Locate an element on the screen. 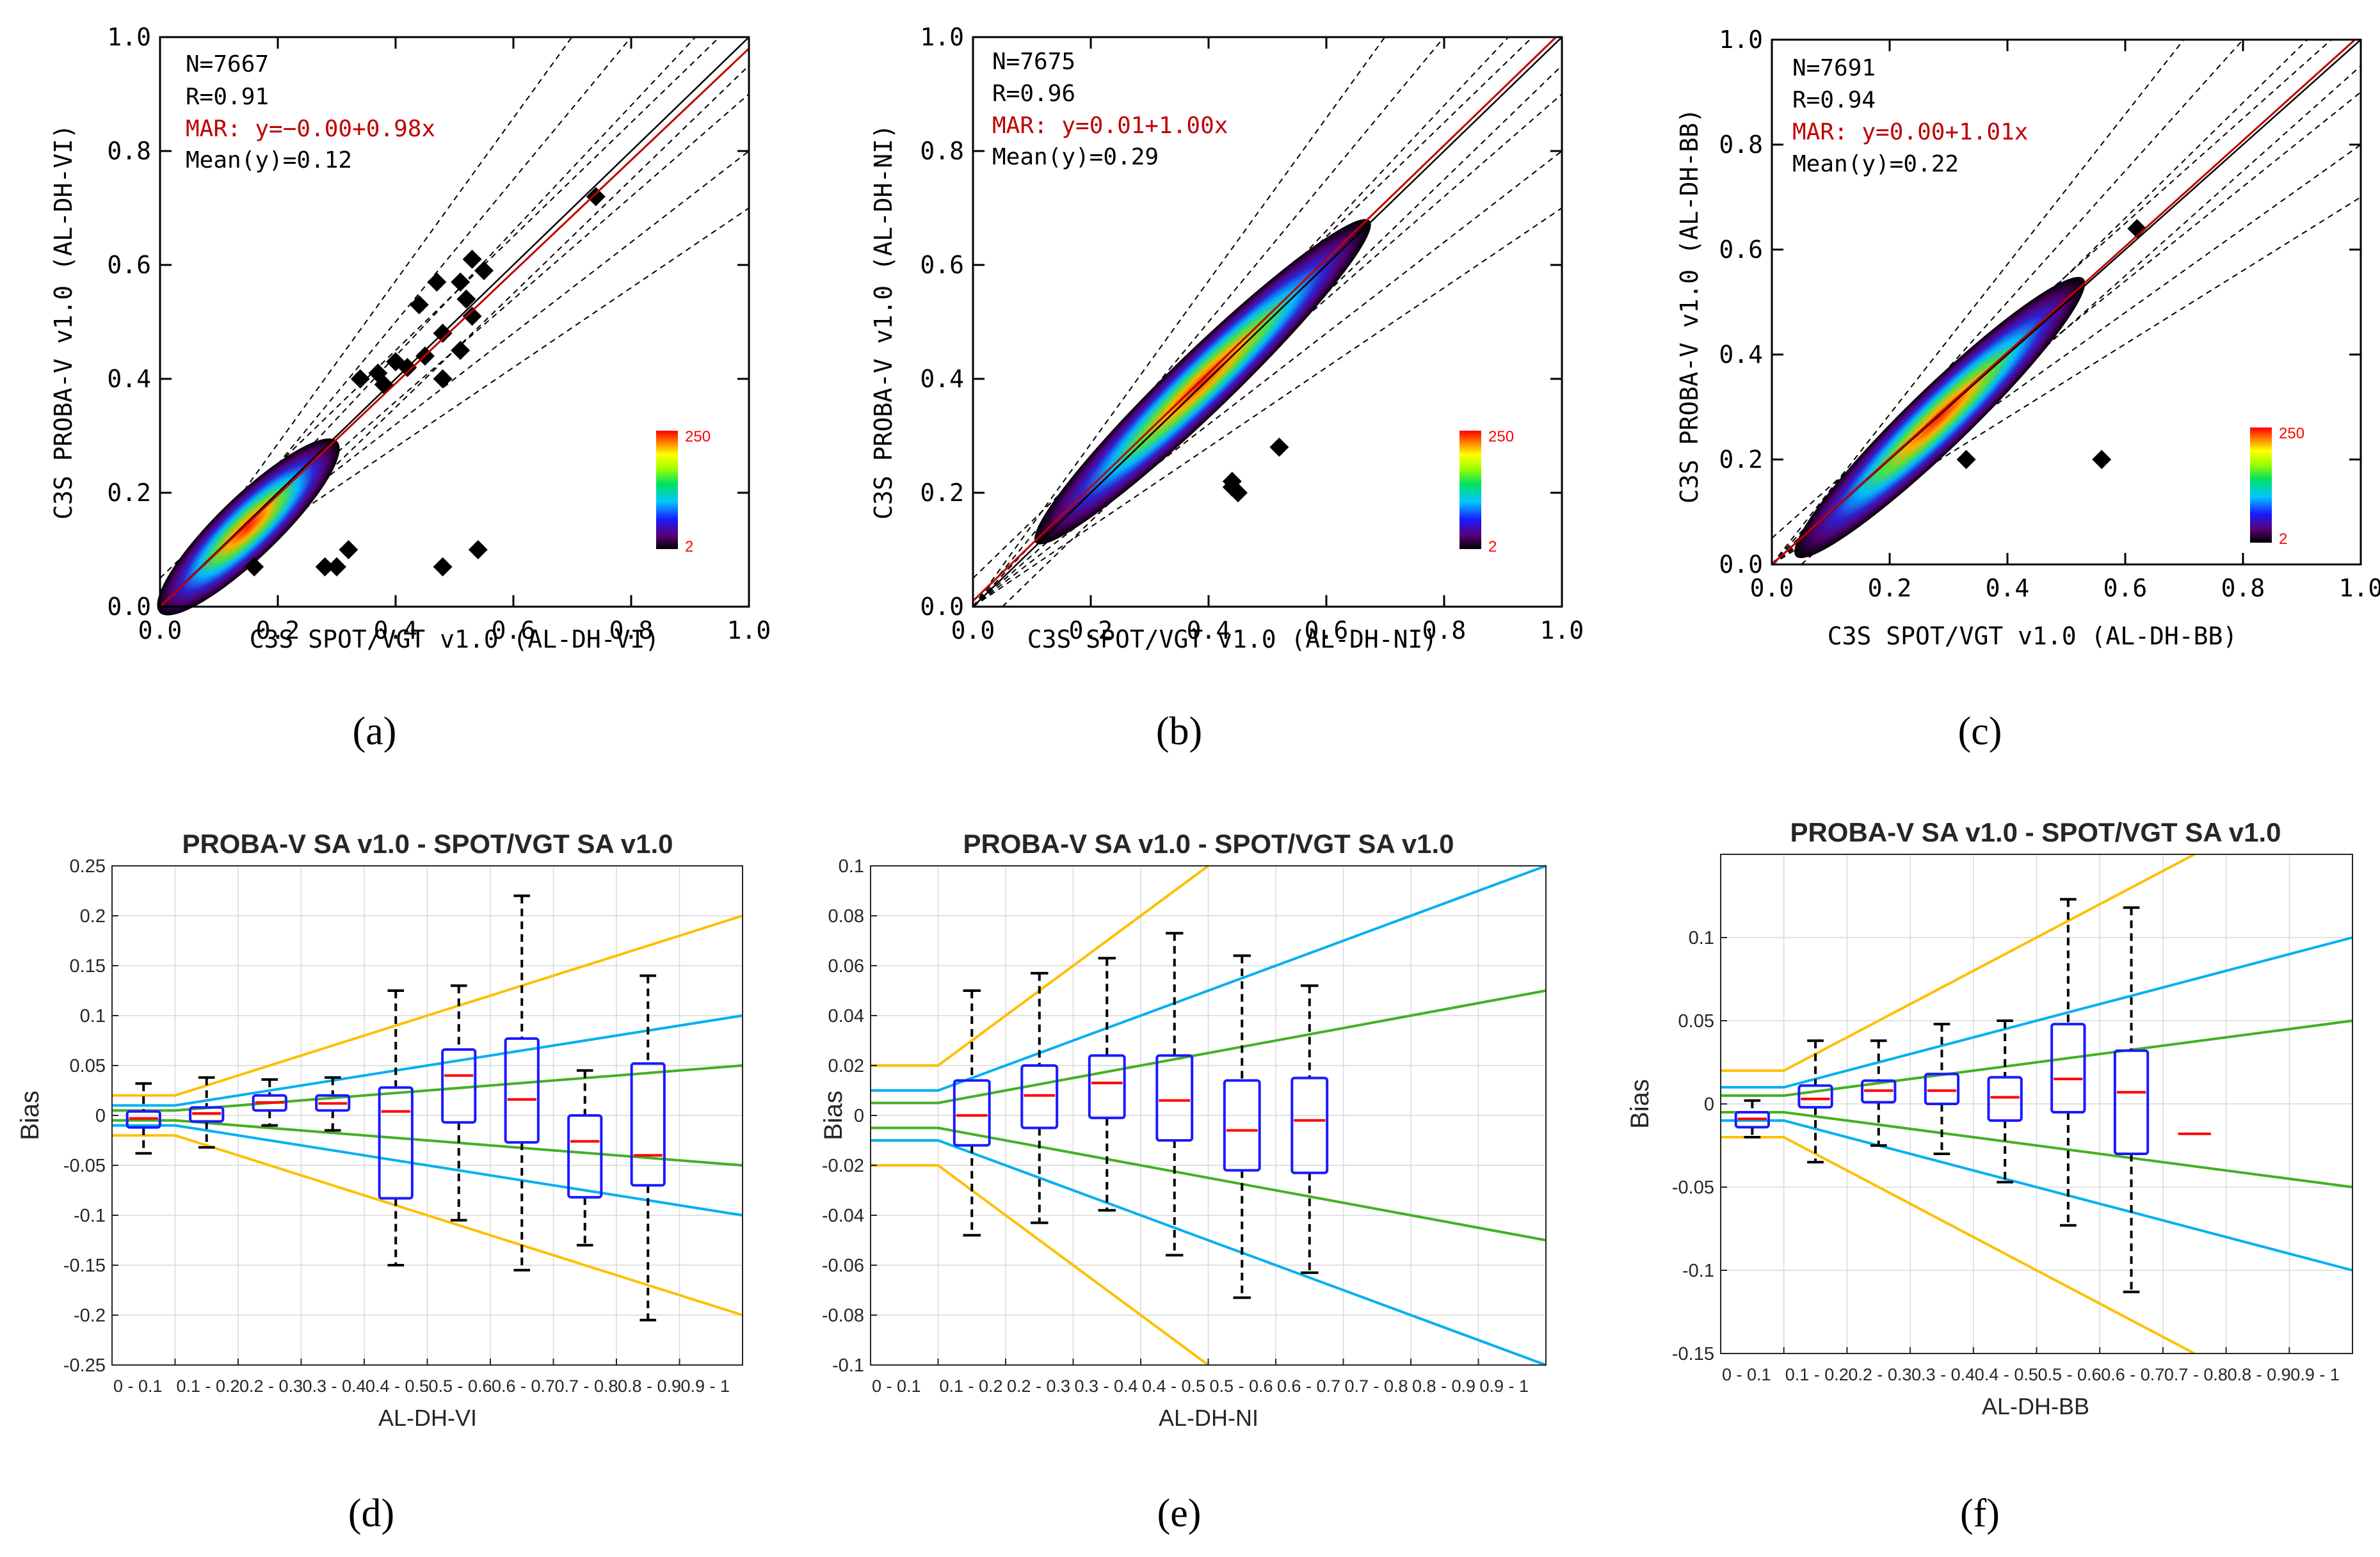  panel-a-colorbar is located at coordinates (667, 490).